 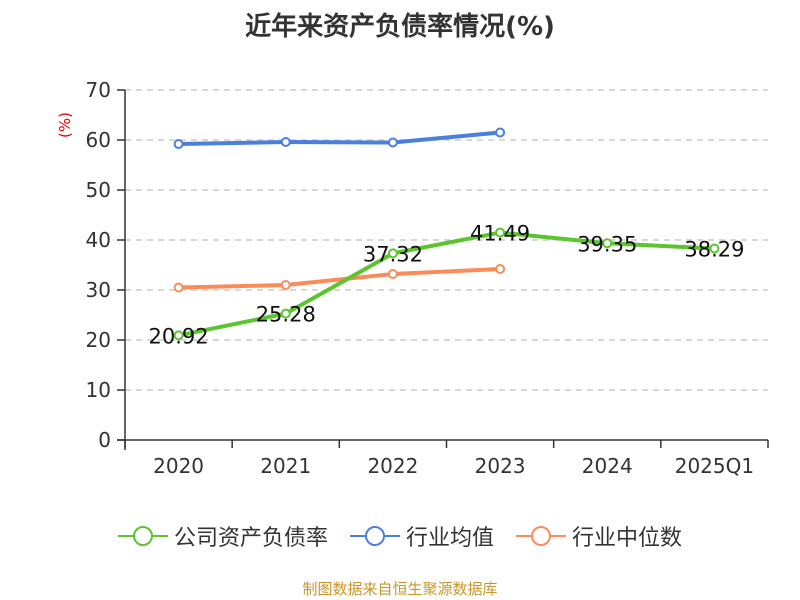 I want to click on y-tick-label: 10, so click(x=98, y=390).